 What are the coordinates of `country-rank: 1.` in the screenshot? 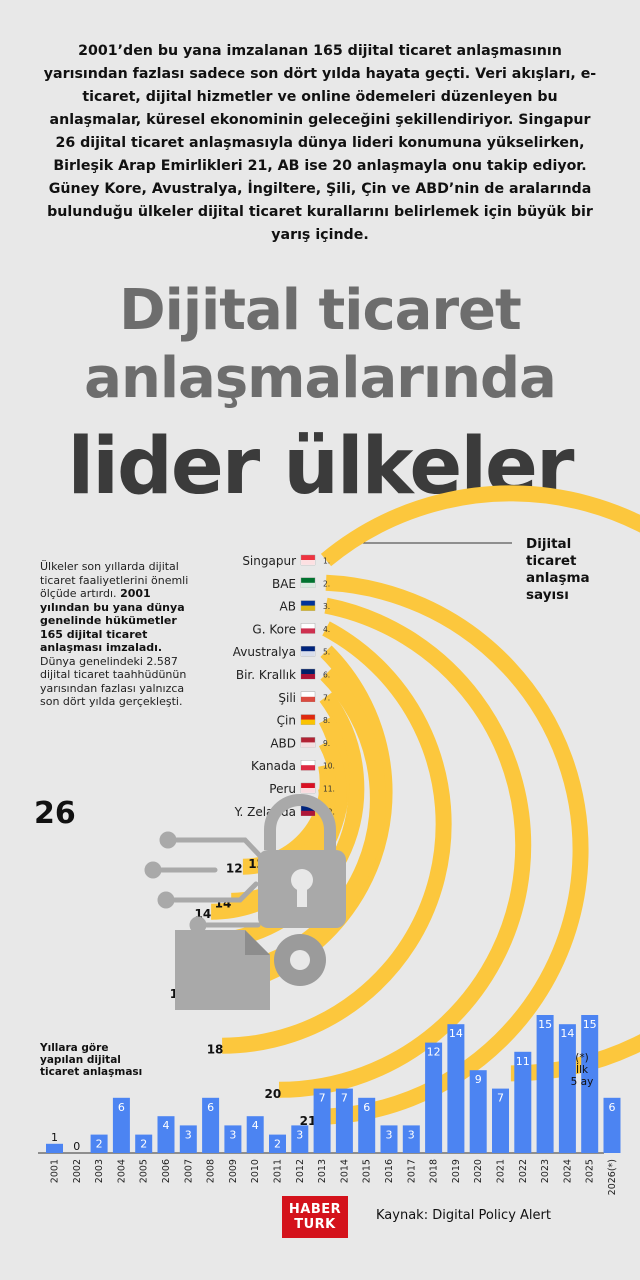 It's located at (326, 561).